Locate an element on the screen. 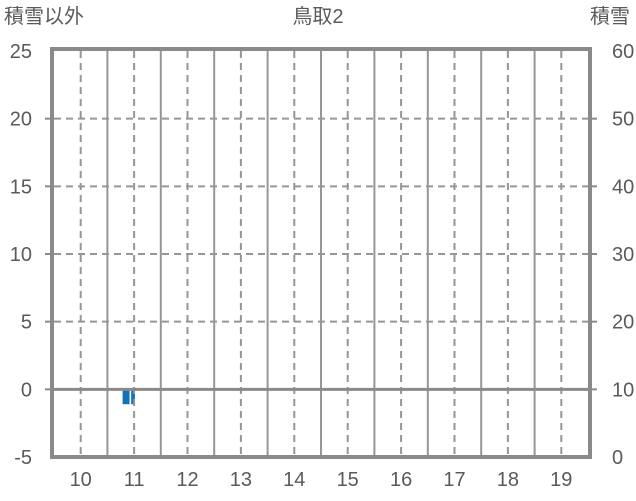  left-axis-title: 積雪以外 is located at coordinates (44, 17).